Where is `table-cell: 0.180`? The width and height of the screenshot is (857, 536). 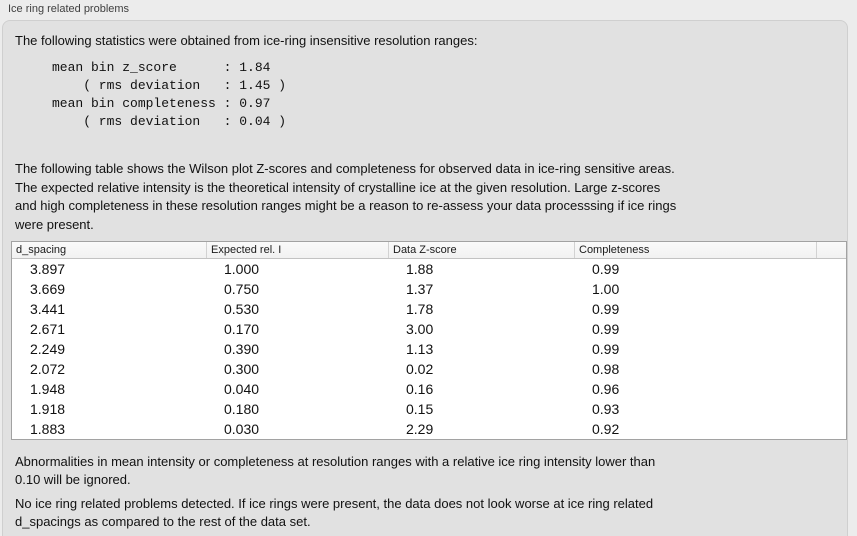
table-cell: 0.180 is located at coordinates (242, 409).